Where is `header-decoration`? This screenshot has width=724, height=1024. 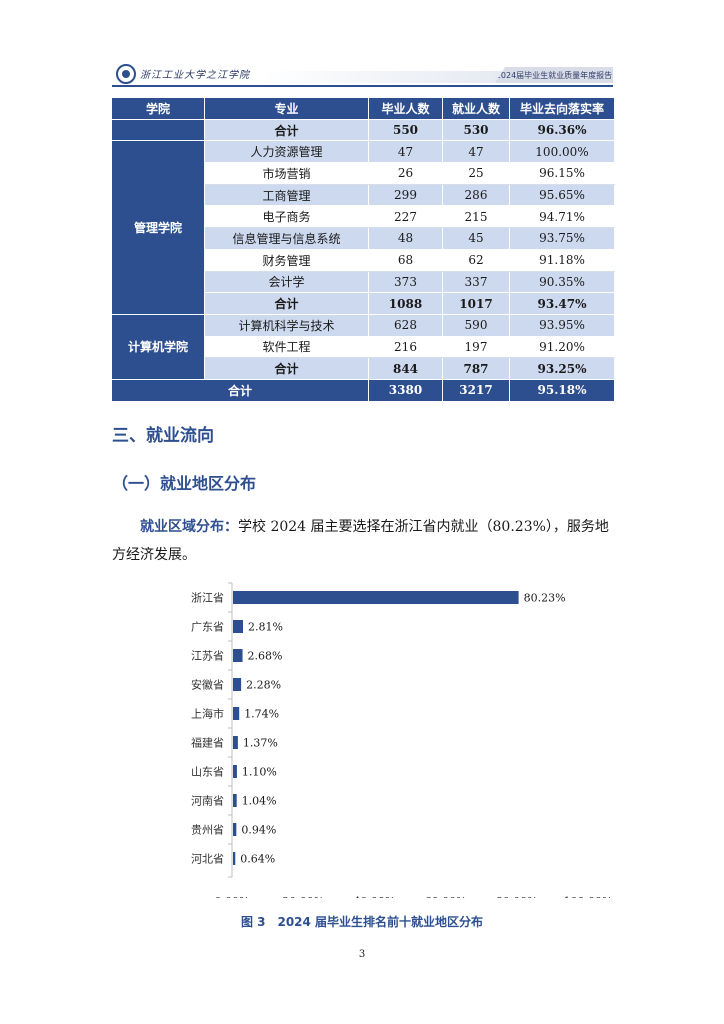
header-decoration is located at coordinates (382, 77).